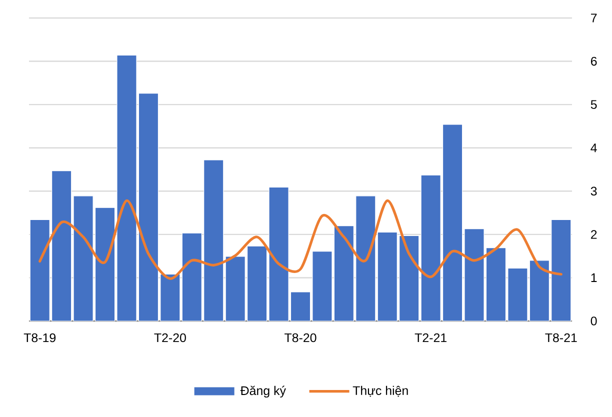  What do you see at coordinates (594, 18) in the screenshot?
I see `y-tick-label: 7` at bounding box center [594, 18].